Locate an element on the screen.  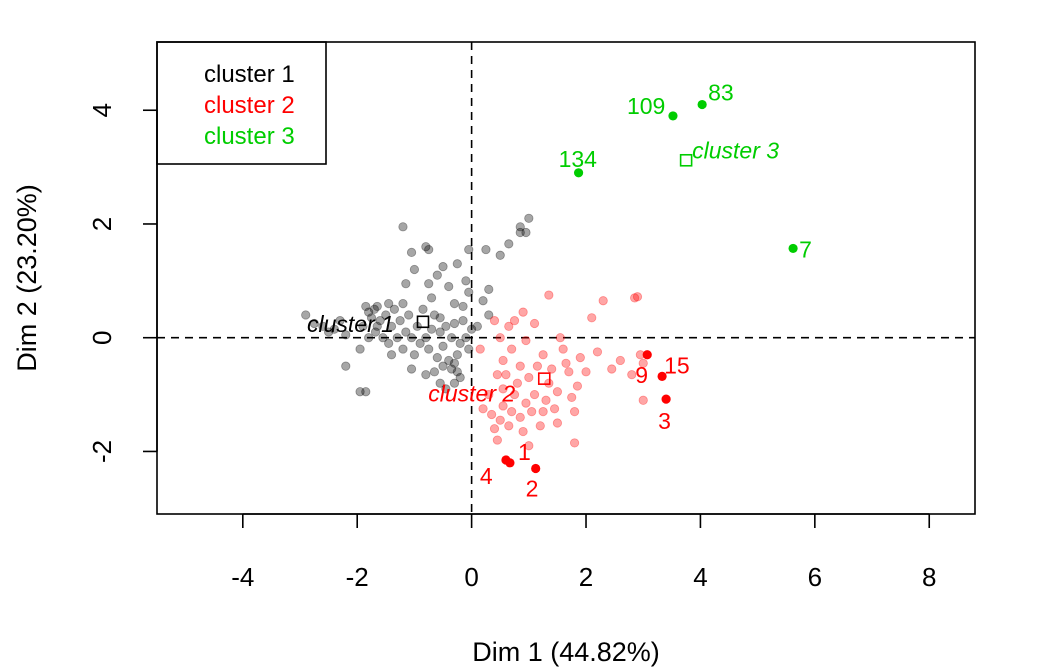
cluster-center-label: cluster 3 is located at coordinates (735, 150).